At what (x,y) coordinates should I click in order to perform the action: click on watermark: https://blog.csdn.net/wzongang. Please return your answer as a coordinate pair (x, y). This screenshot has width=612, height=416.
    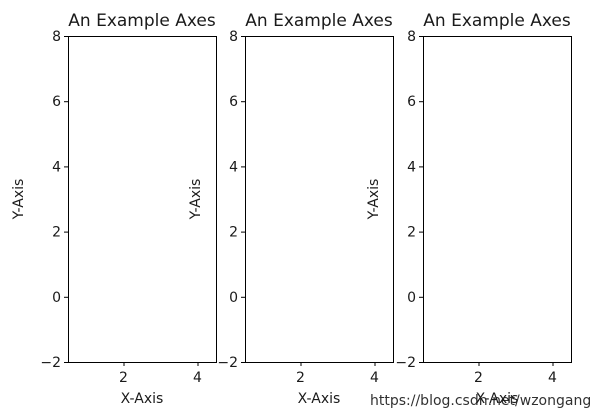
    Looking at the image, I should click on (480, 401).